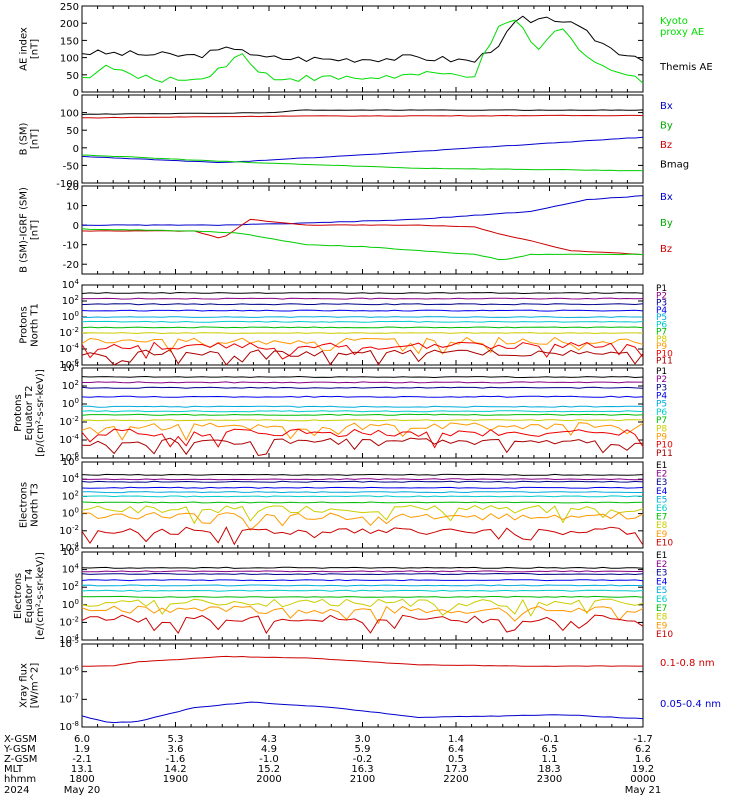 The image size is (750, 800). Describe the element at coordinates (268, 779) in the screenshot. I see `x-axis-value: 2000` at that location.